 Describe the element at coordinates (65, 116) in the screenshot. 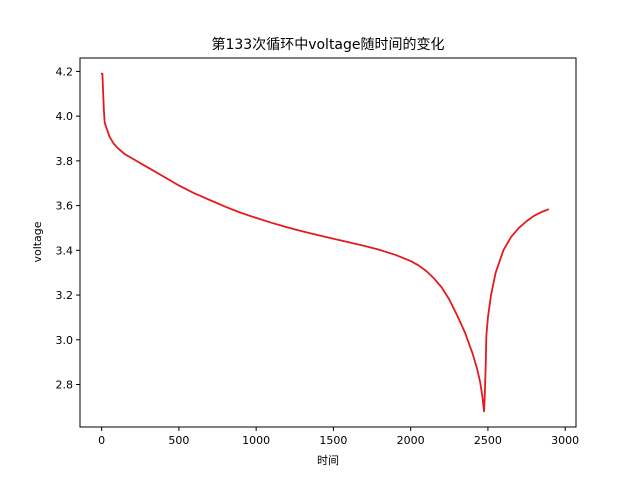

I see `y-tick-label: 4.0` at that location.